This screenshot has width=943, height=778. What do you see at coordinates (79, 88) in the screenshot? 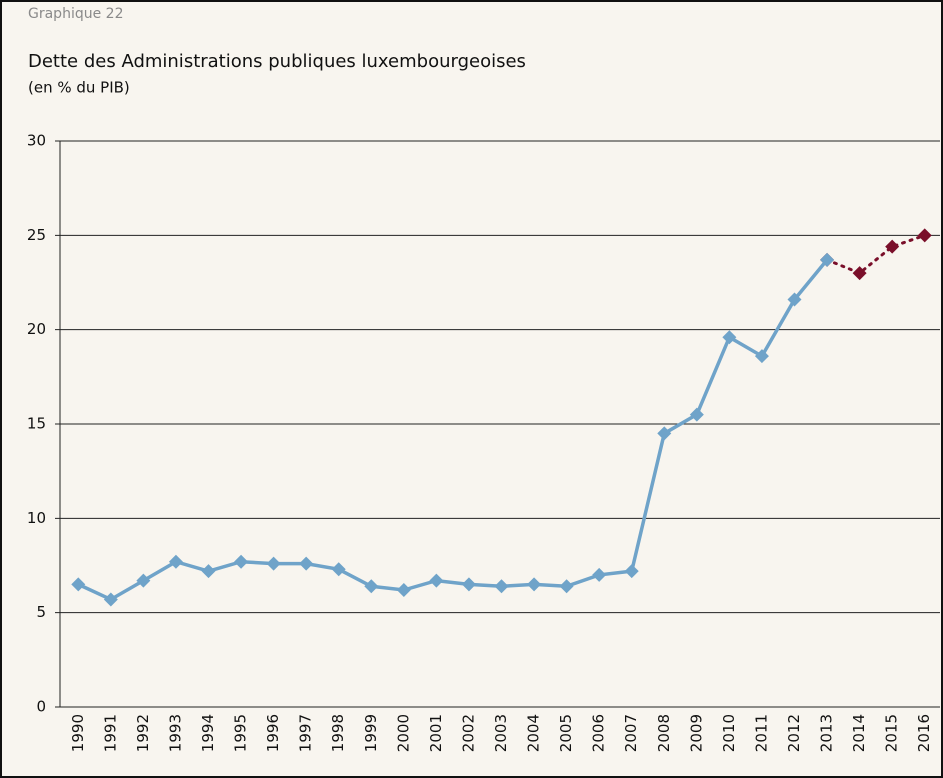
I see `chart-subtitle: (en % du PIB)` at bounding box center [79, 88].